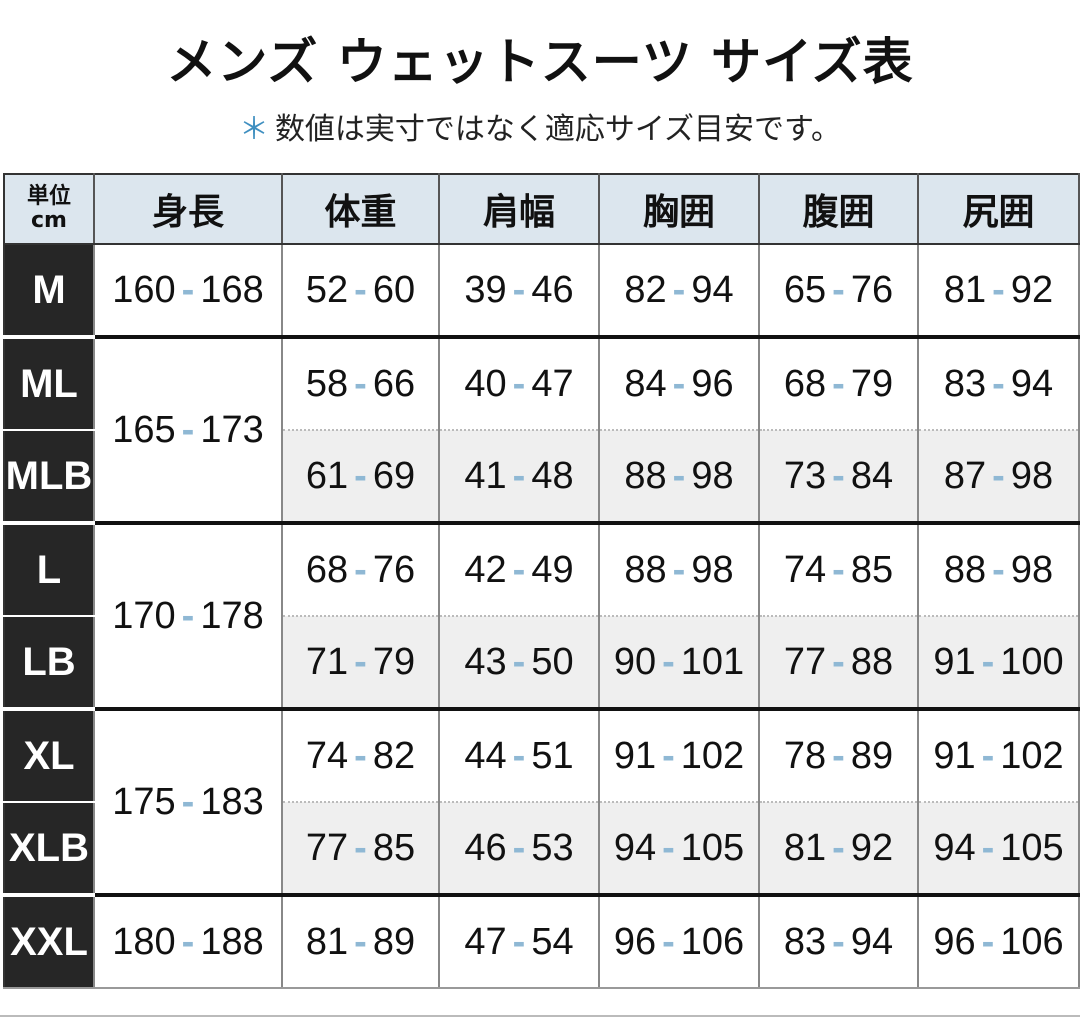 Image resolution: width=1080 pixels, height=1017 pixels. I want to click on divider, so click(540, 1016).